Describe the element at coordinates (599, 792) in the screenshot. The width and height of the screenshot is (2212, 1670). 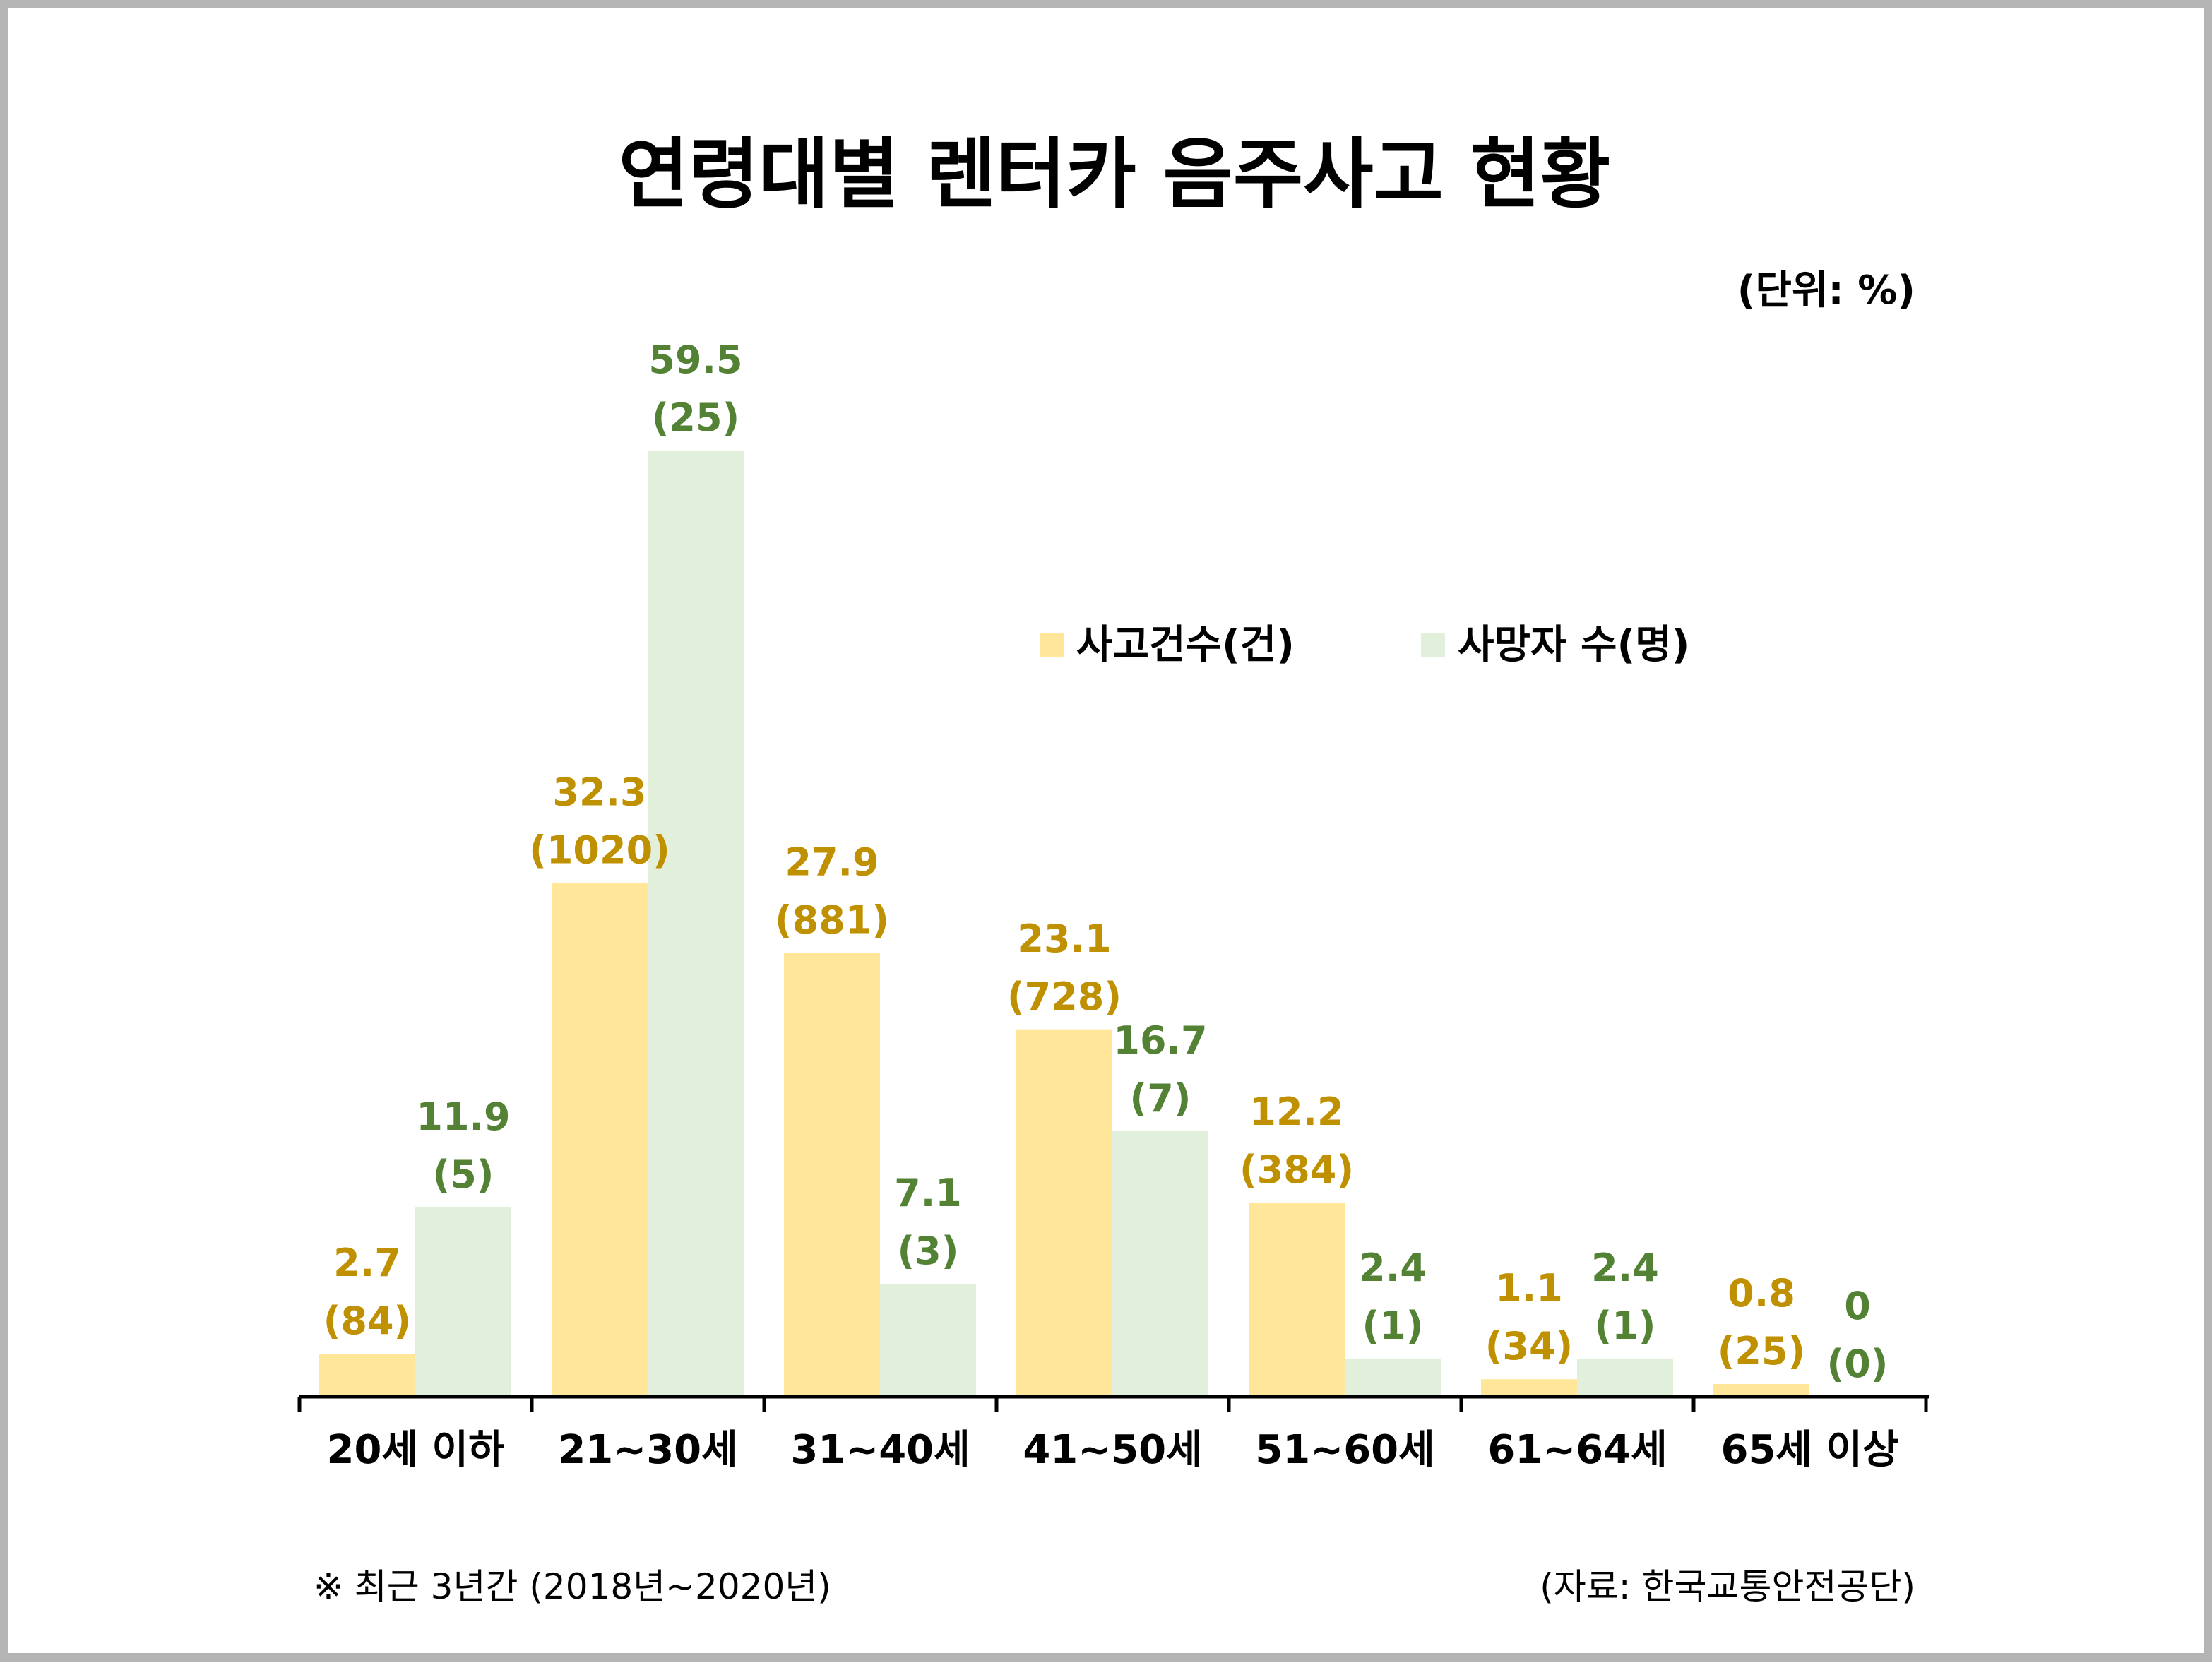
I see `value-label-accidents-1: 32.3` at that location.